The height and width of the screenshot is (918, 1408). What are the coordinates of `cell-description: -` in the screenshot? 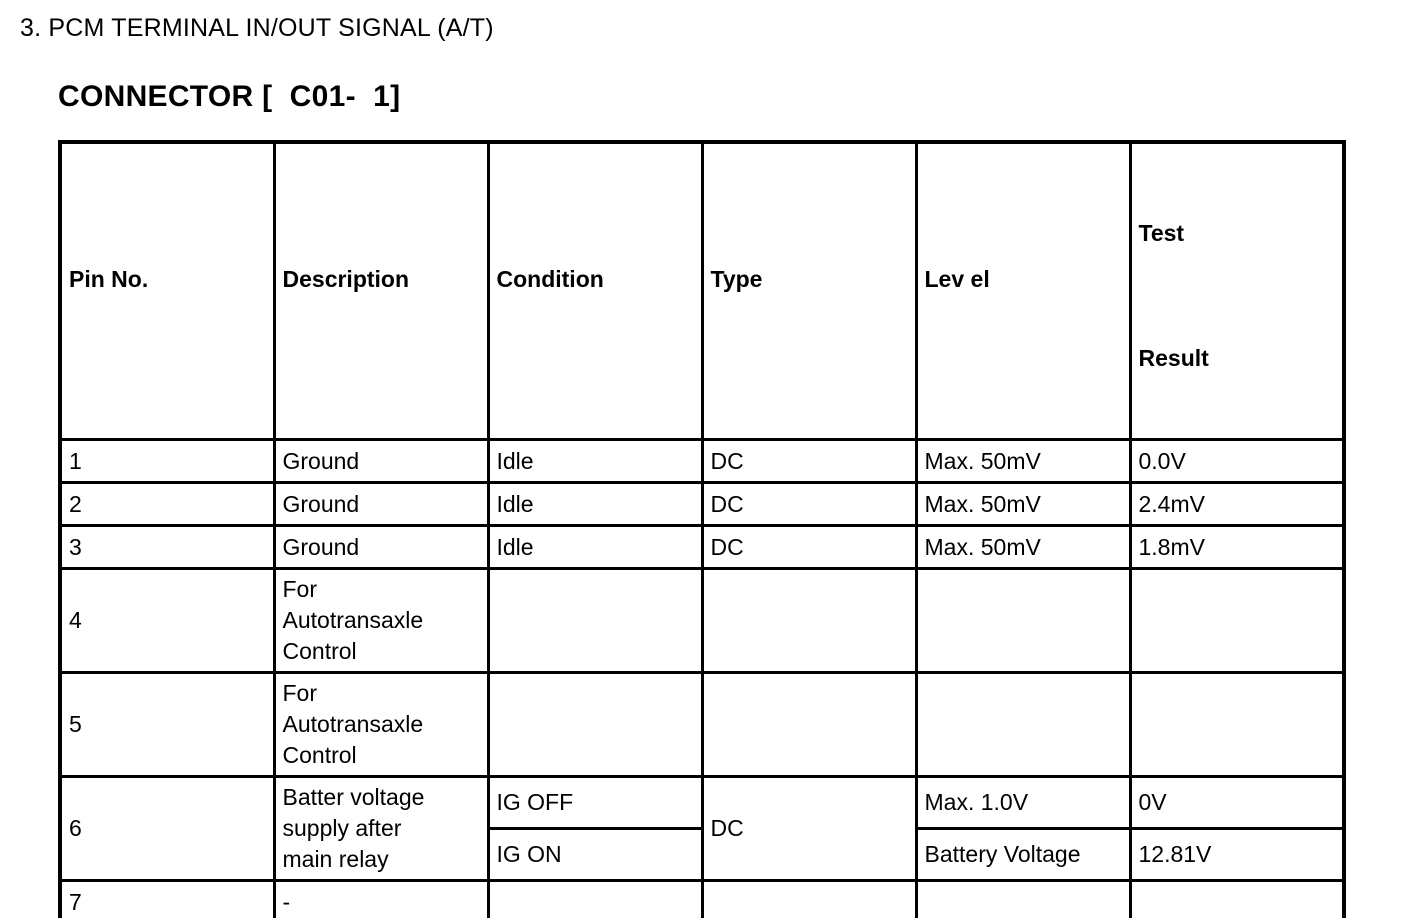 It's located at (381, 898).